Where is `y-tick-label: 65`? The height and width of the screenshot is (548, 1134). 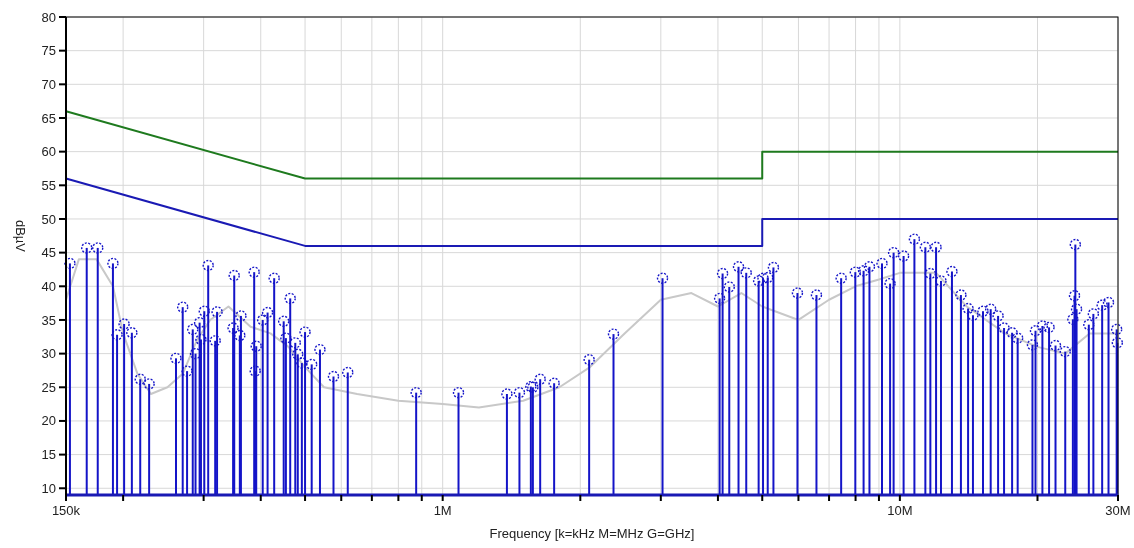 y-tick-label: 65 is located at coordinates (48, 118).